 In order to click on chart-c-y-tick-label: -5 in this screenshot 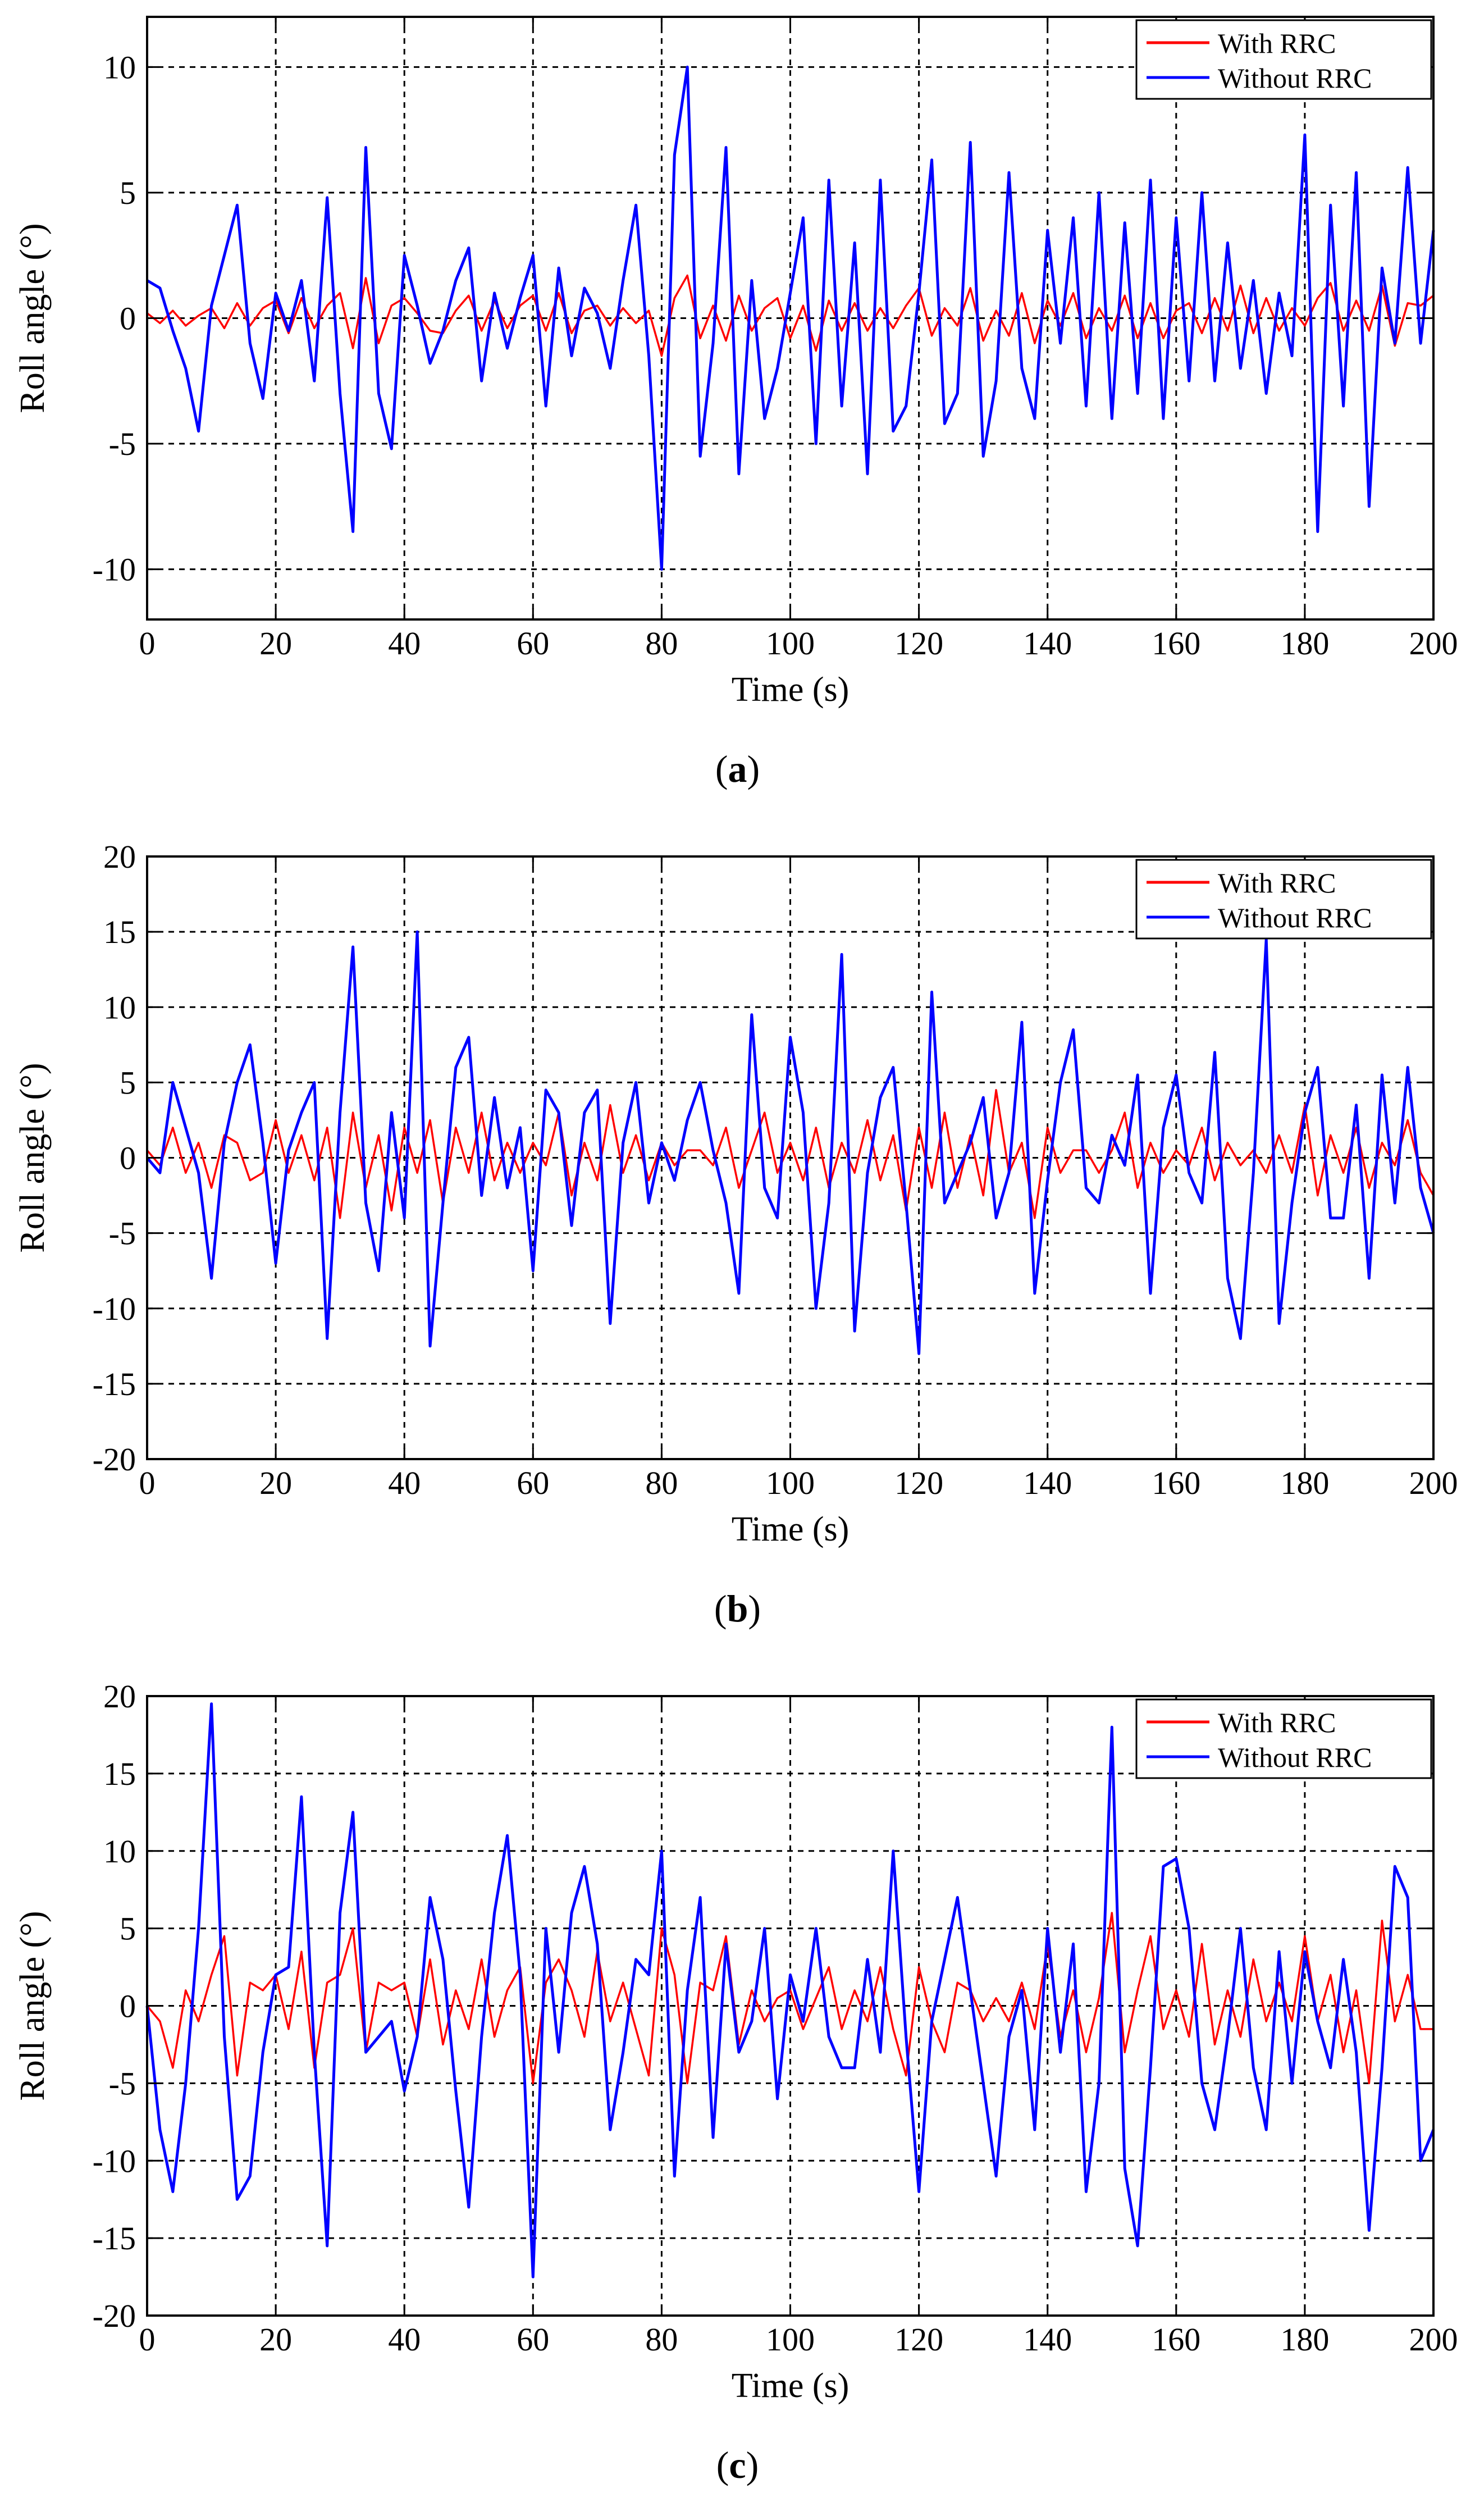, I will do `click(122, 2083)`.